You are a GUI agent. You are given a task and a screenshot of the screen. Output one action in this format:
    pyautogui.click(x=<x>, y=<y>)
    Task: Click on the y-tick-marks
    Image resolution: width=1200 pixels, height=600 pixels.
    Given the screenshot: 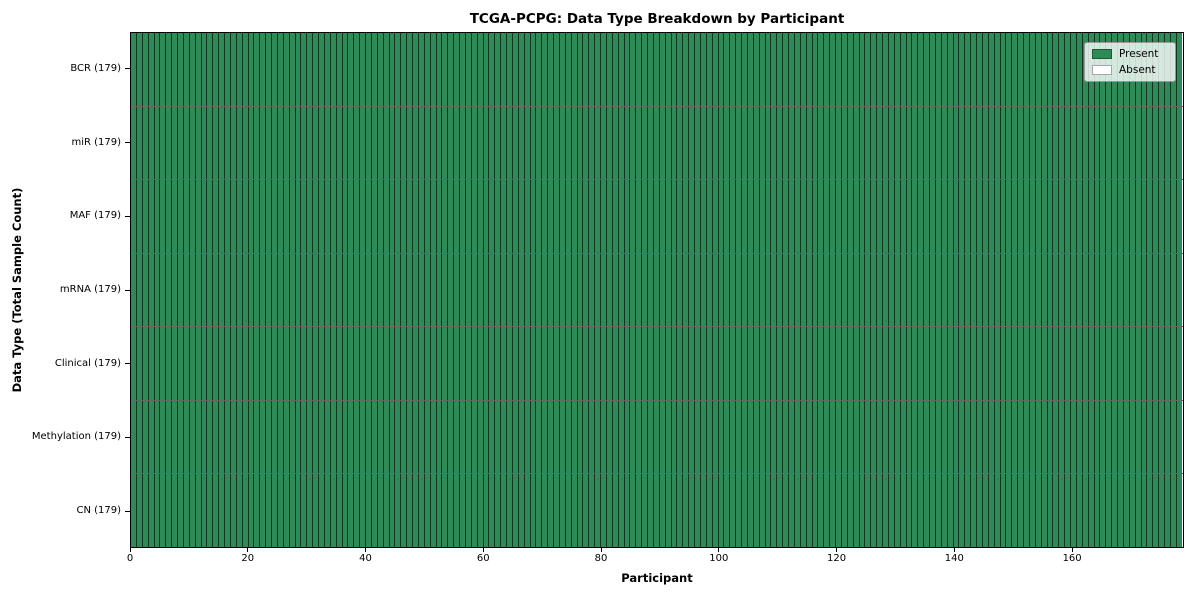 What is the action you would take?
    pyautogui.click(x=127, y=290)
    